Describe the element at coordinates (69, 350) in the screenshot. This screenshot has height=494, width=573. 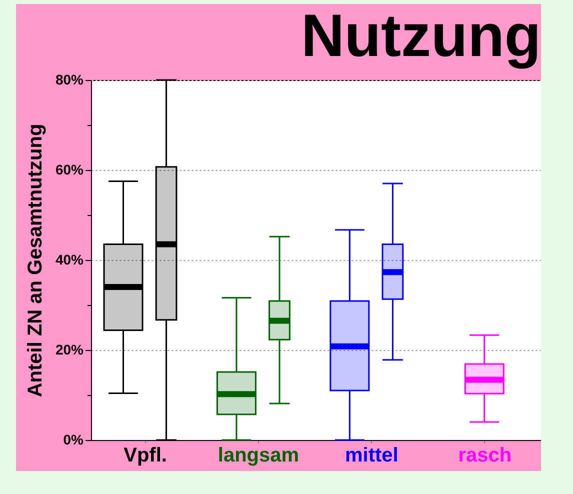
I see `y-tick-label: 20%` at that location.